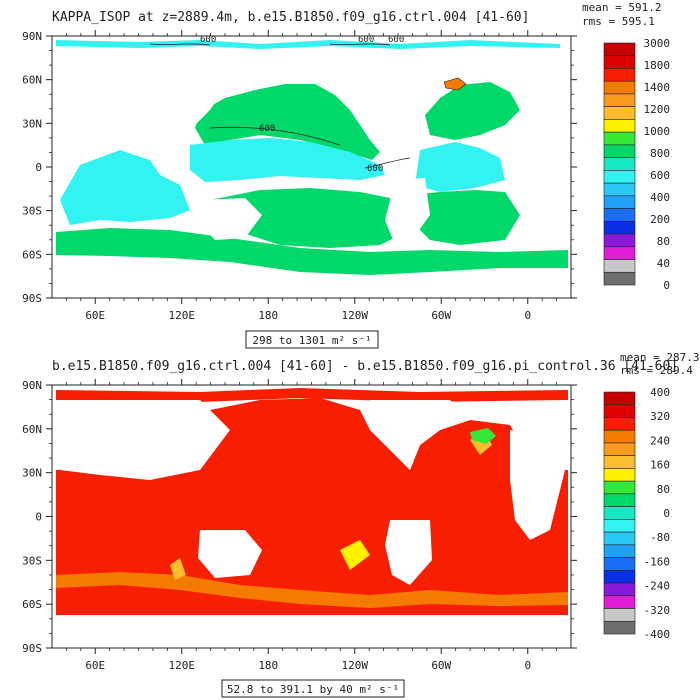 Image resolution: width=700 pixels, height=700 pixels. What do you see at coordinates (287, 122) in the screenshot?
I see `top-north-pacific` at bounding box center [287, 122].